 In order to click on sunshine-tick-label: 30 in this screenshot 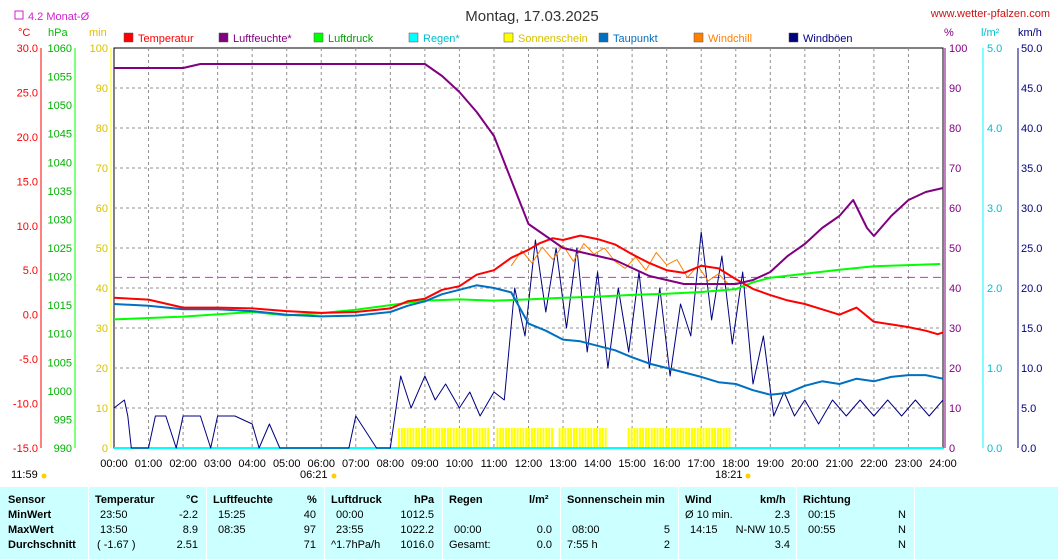, I will do `click(102, 329)`.